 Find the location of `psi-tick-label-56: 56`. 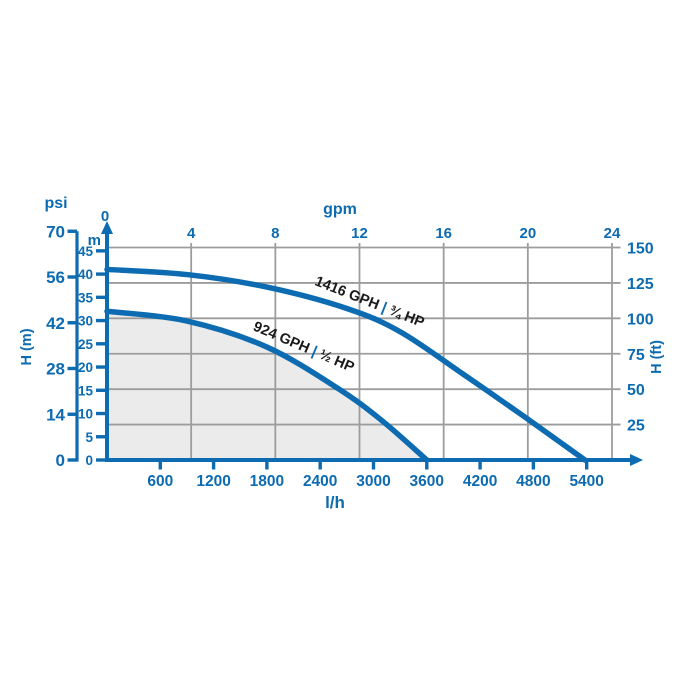

psi-tick-label-56: 56 is located at coordinates (55, 277).